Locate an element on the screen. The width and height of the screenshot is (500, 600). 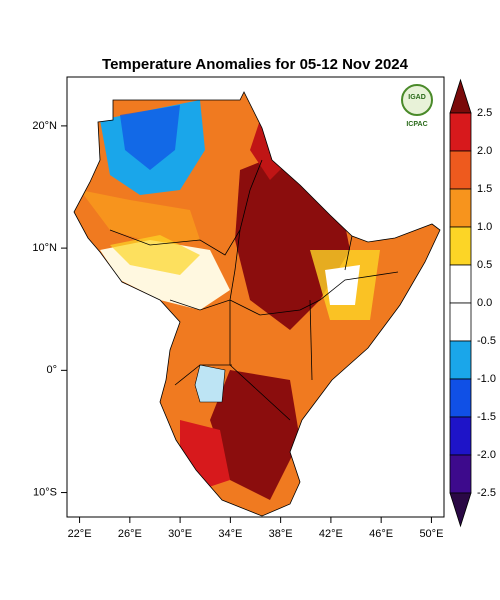
map-title: Temperature Anomalies for 05-12 Nov 2024 is located at coordinates (255, 64).